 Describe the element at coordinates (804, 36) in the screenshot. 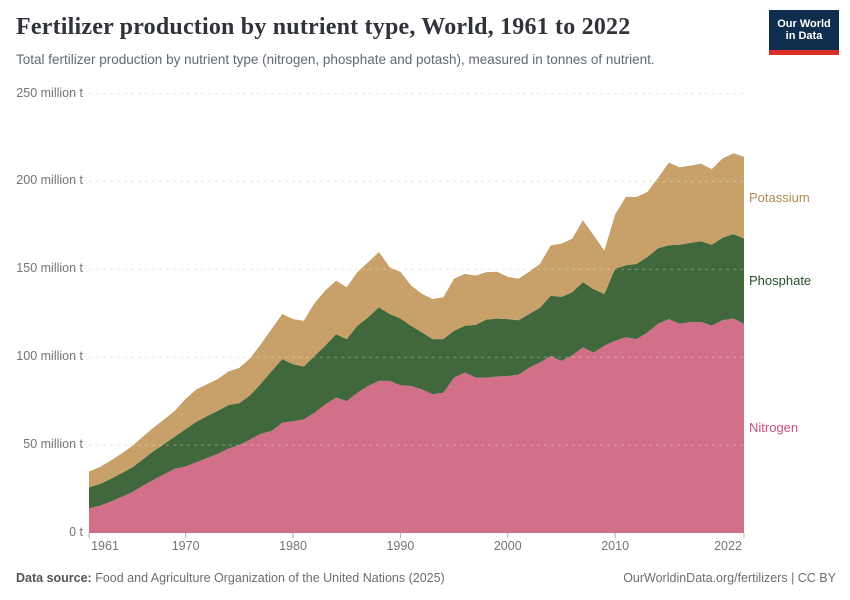

I see `owid-logo-line2: in Data` at that location.